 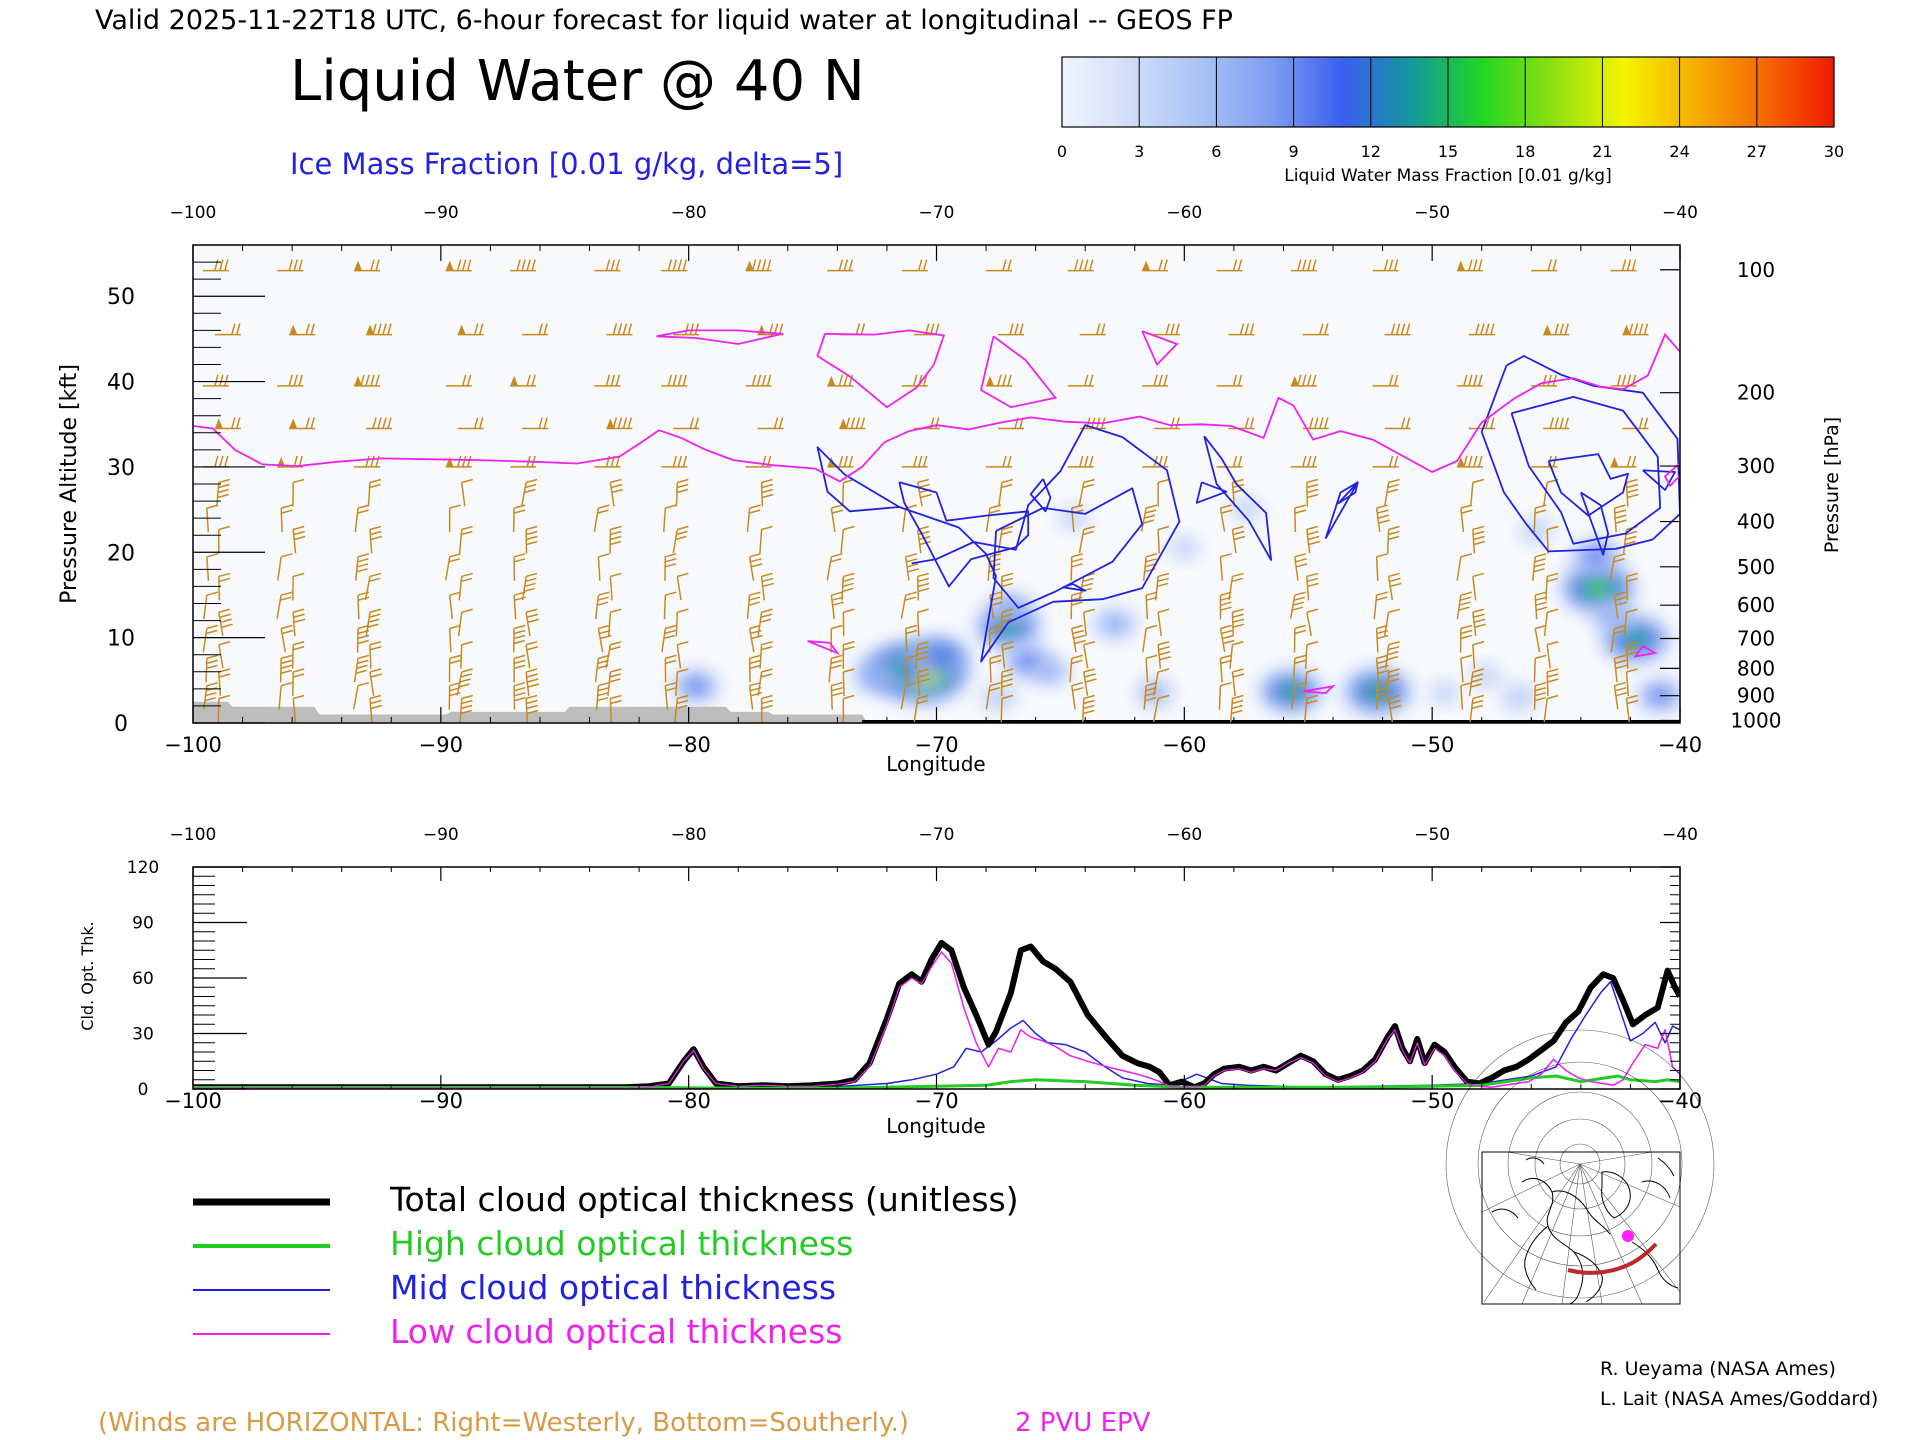 I want to click on top-x-tick-label: −60, so click(x=1184, y=745).